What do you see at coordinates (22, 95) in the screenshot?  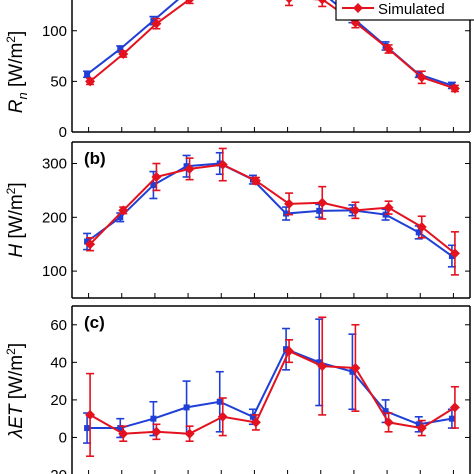 I see `y-axis-label-subscript: n` at bounding box center [22, 95].